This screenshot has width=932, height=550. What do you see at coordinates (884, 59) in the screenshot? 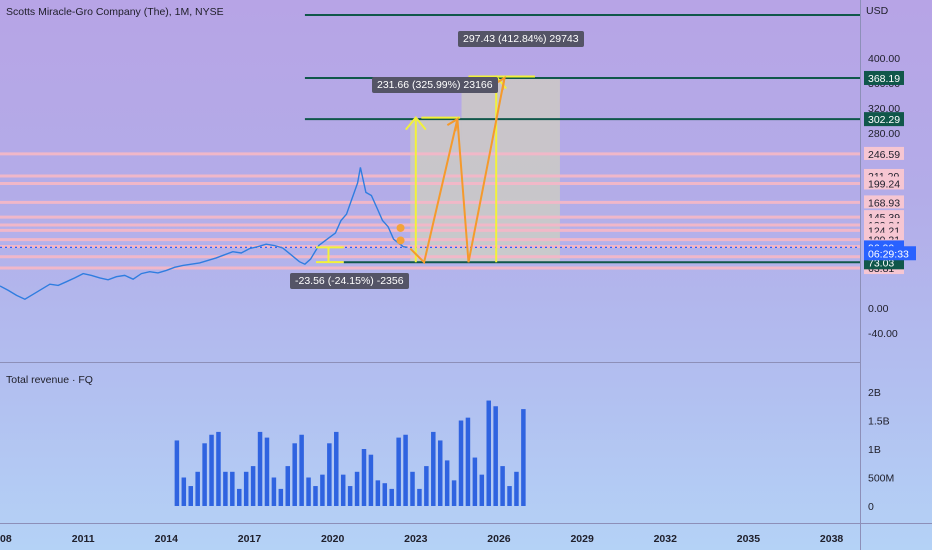
I see `price-tick-0: 400.00` at bounding box center [884, 59].